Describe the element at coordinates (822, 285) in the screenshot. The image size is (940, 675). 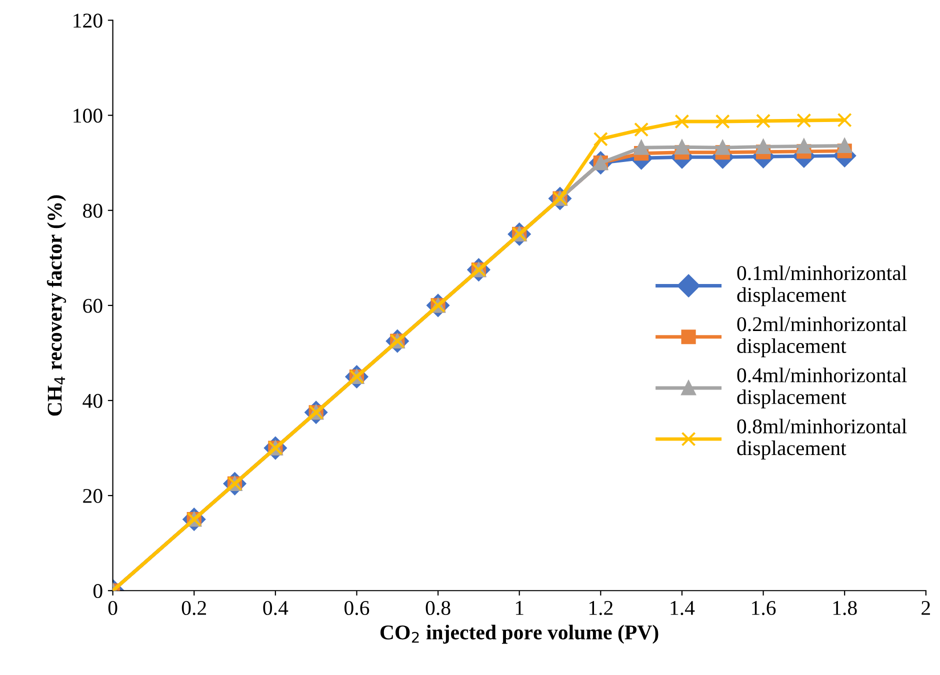
I see `legend-label: 0.1ml/minhorizontal displacement` at that location.